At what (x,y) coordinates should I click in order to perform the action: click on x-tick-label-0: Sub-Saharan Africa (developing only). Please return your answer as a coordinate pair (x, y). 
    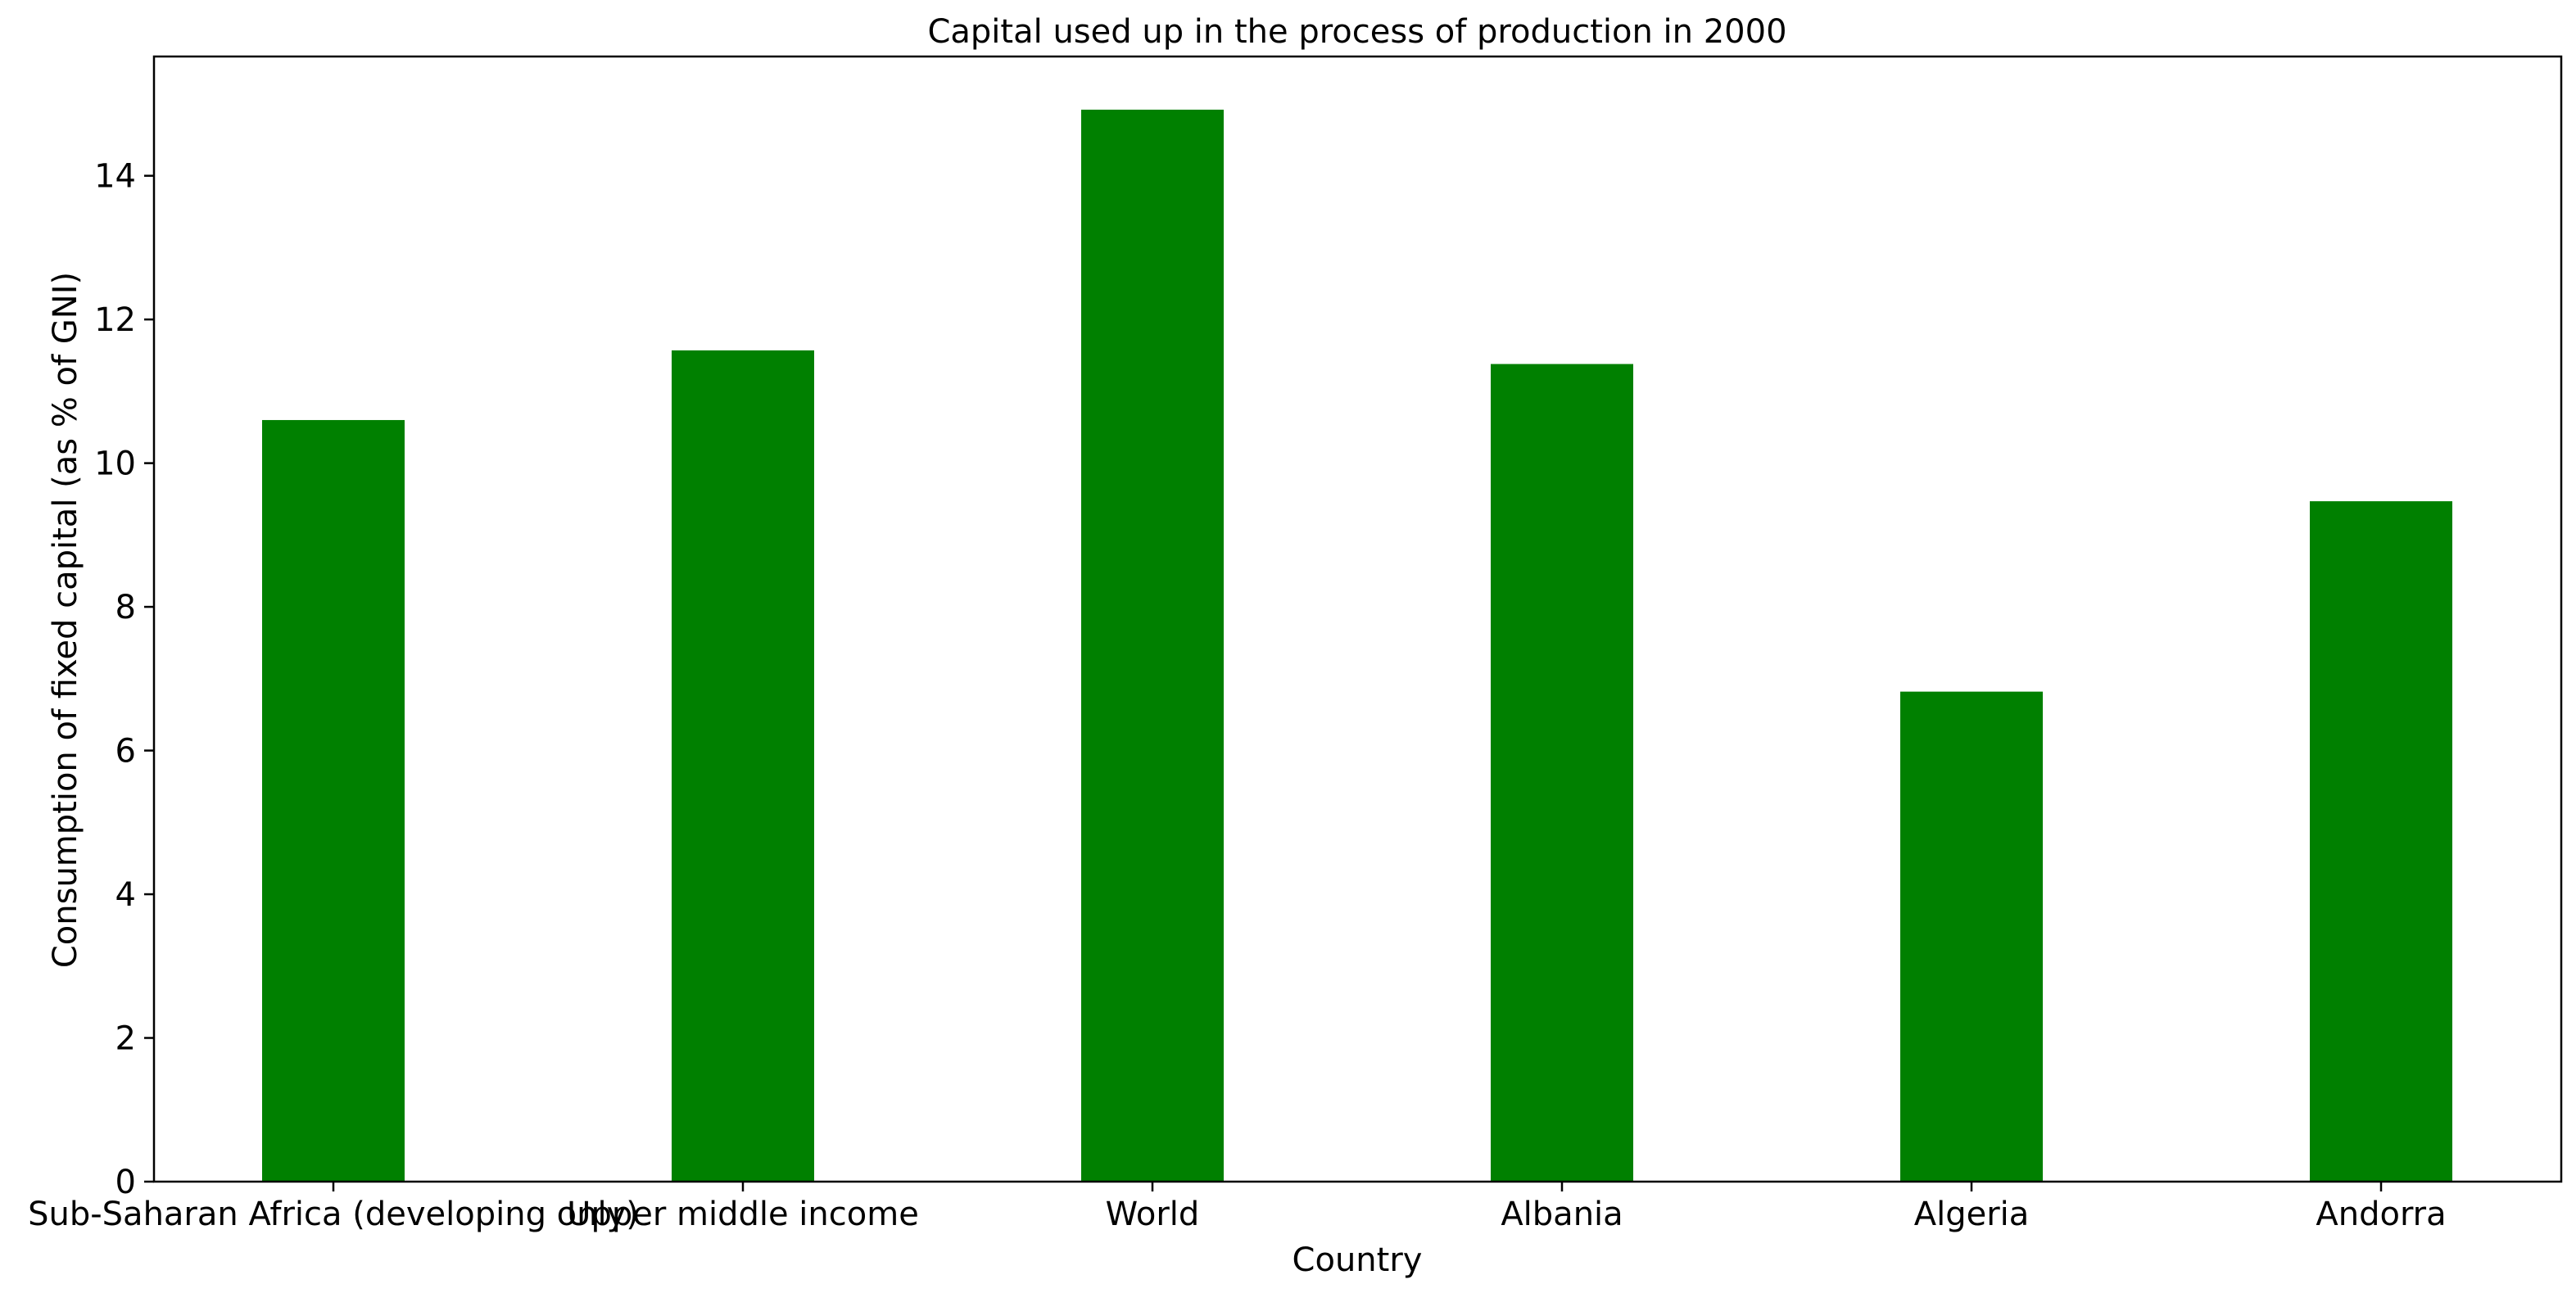
    Looking at the image, I should click on (333, 1215).